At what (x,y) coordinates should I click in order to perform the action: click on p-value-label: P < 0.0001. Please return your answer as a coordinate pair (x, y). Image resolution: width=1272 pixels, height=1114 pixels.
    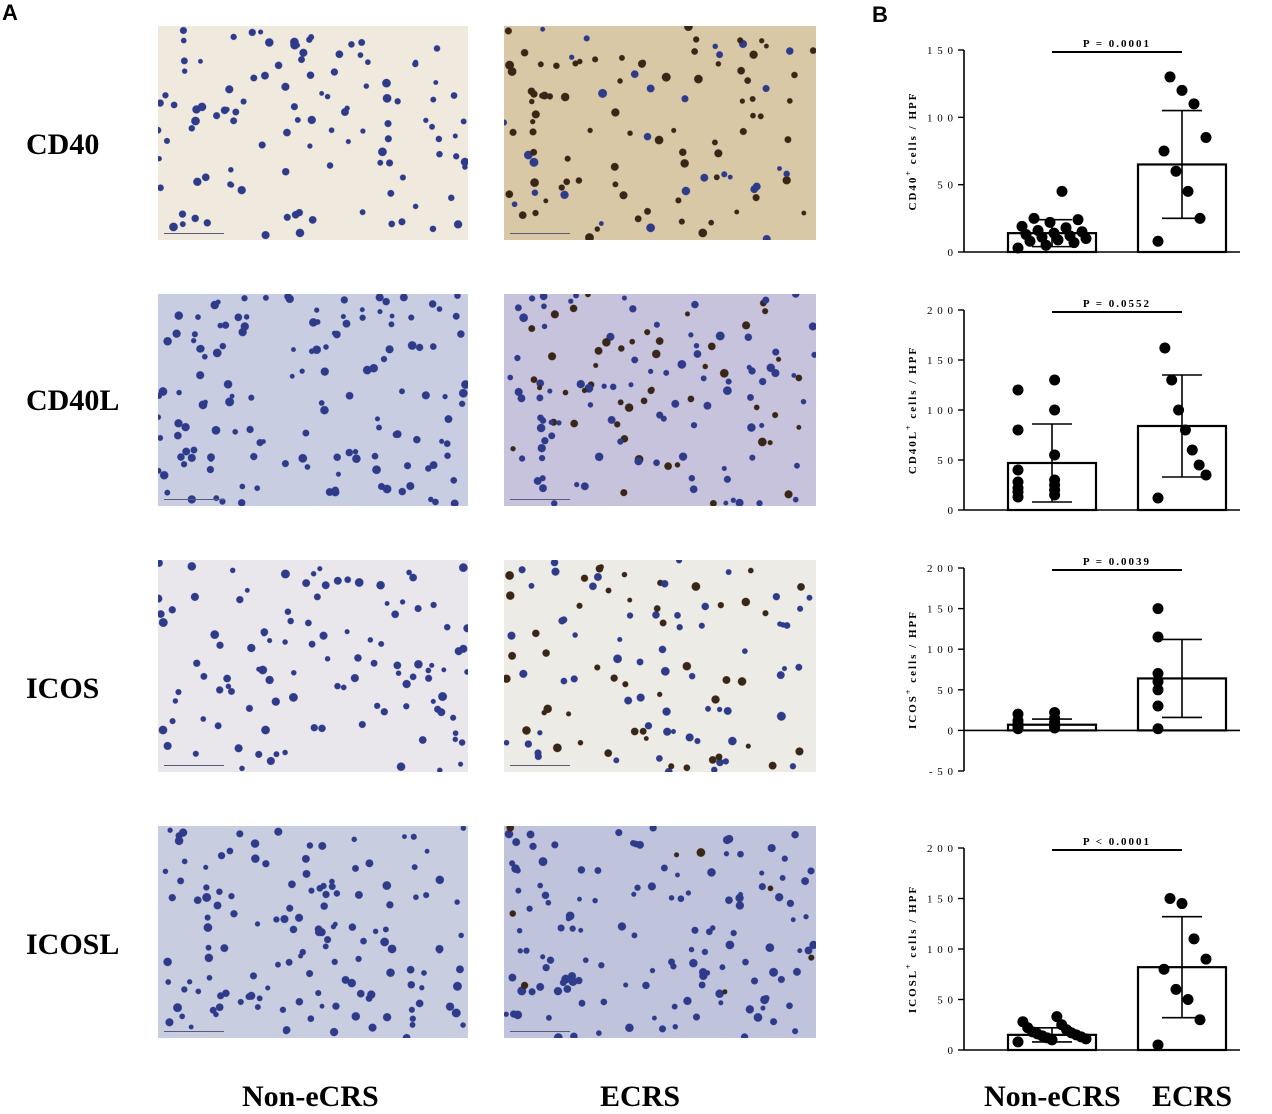
    Looking at the image, I should click on (1117, 842).